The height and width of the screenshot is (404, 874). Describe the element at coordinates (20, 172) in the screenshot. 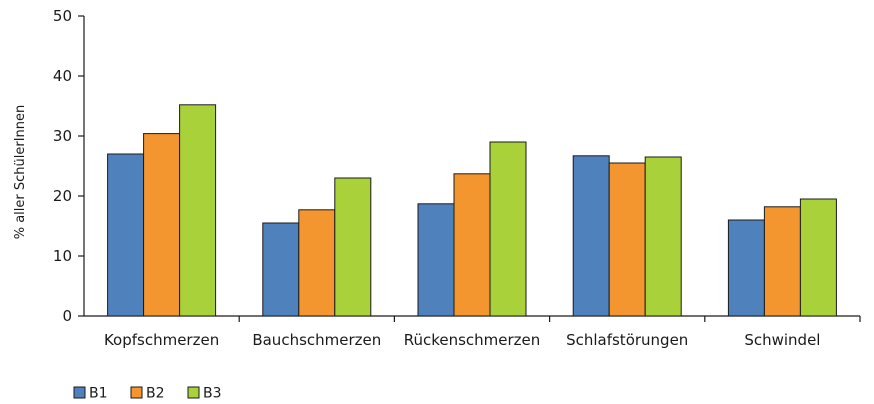

I see `y-axis-title: % aller SchülerInnen` at that location.